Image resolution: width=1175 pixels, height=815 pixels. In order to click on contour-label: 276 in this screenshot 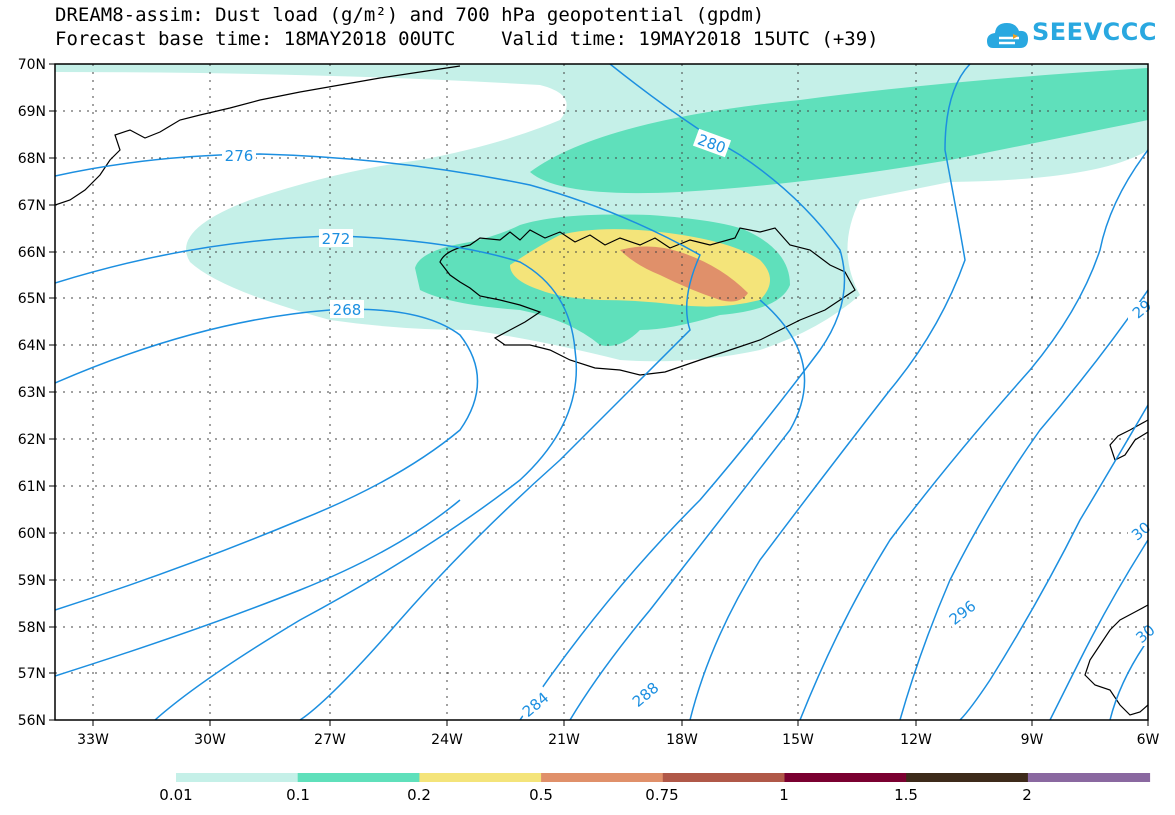, I will do `click(239, 156)`.